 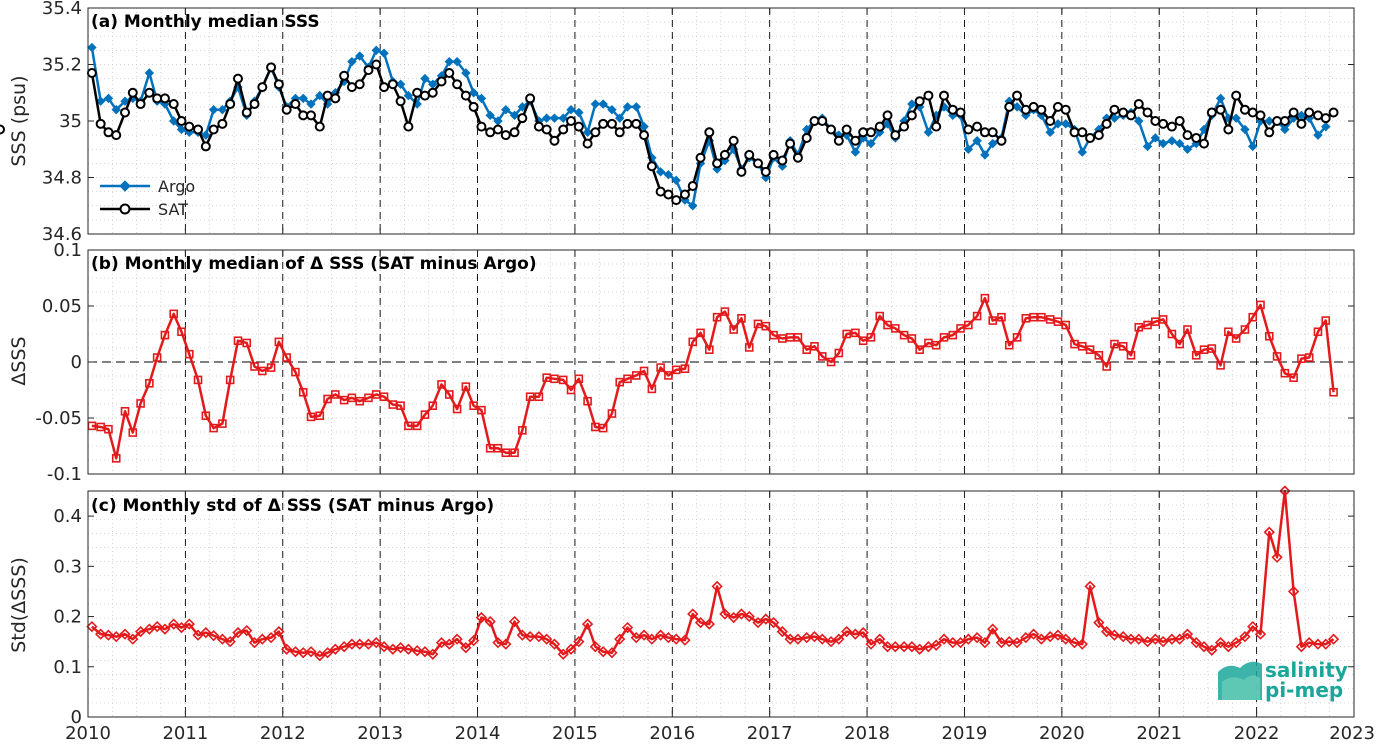 What do you see at coordinates (62, 9) in the screenshot?
I see `y-tick-label: 35.4` at bounding box center [62, 9].